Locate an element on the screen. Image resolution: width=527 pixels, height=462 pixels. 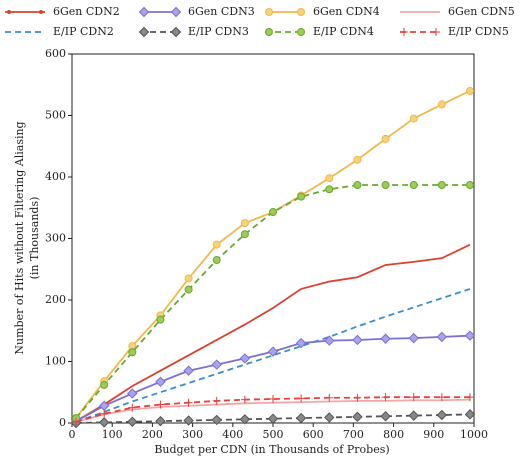
y-tick-label: 400 is located at coordinates (55, 176).